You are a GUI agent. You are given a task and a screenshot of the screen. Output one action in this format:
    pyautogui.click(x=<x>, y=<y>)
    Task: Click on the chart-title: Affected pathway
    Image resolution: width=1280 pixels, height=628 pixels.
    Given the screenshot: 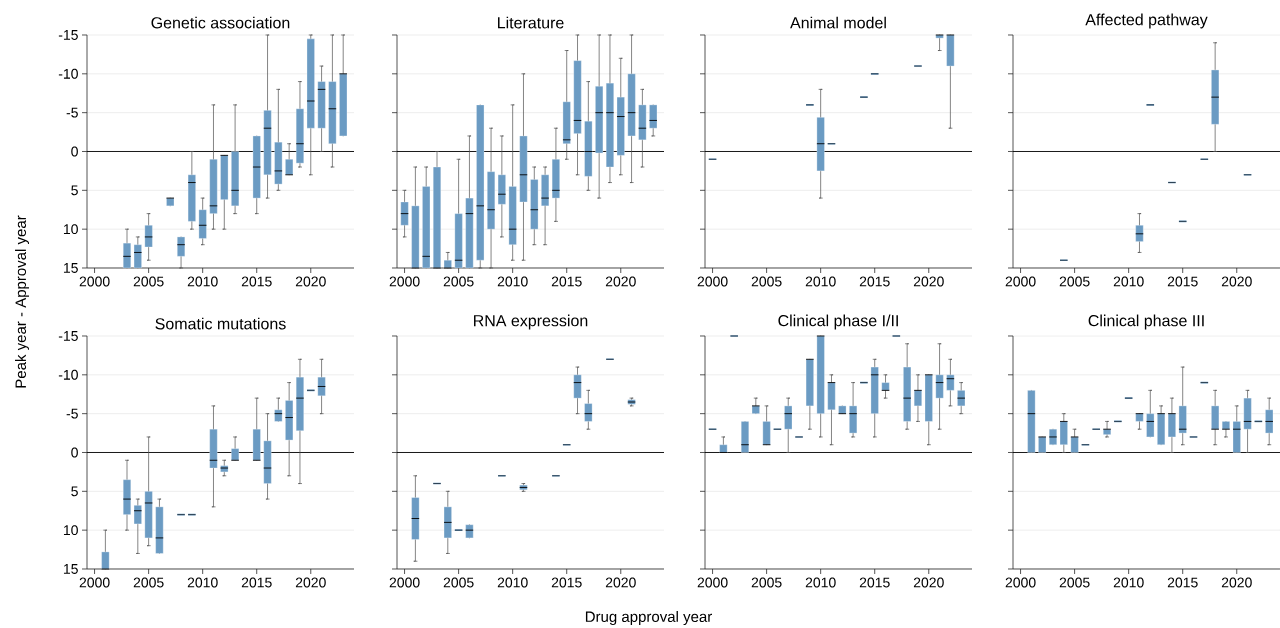 What is the action you would take?
    pyautogui.click(x=1146, y=21)
    